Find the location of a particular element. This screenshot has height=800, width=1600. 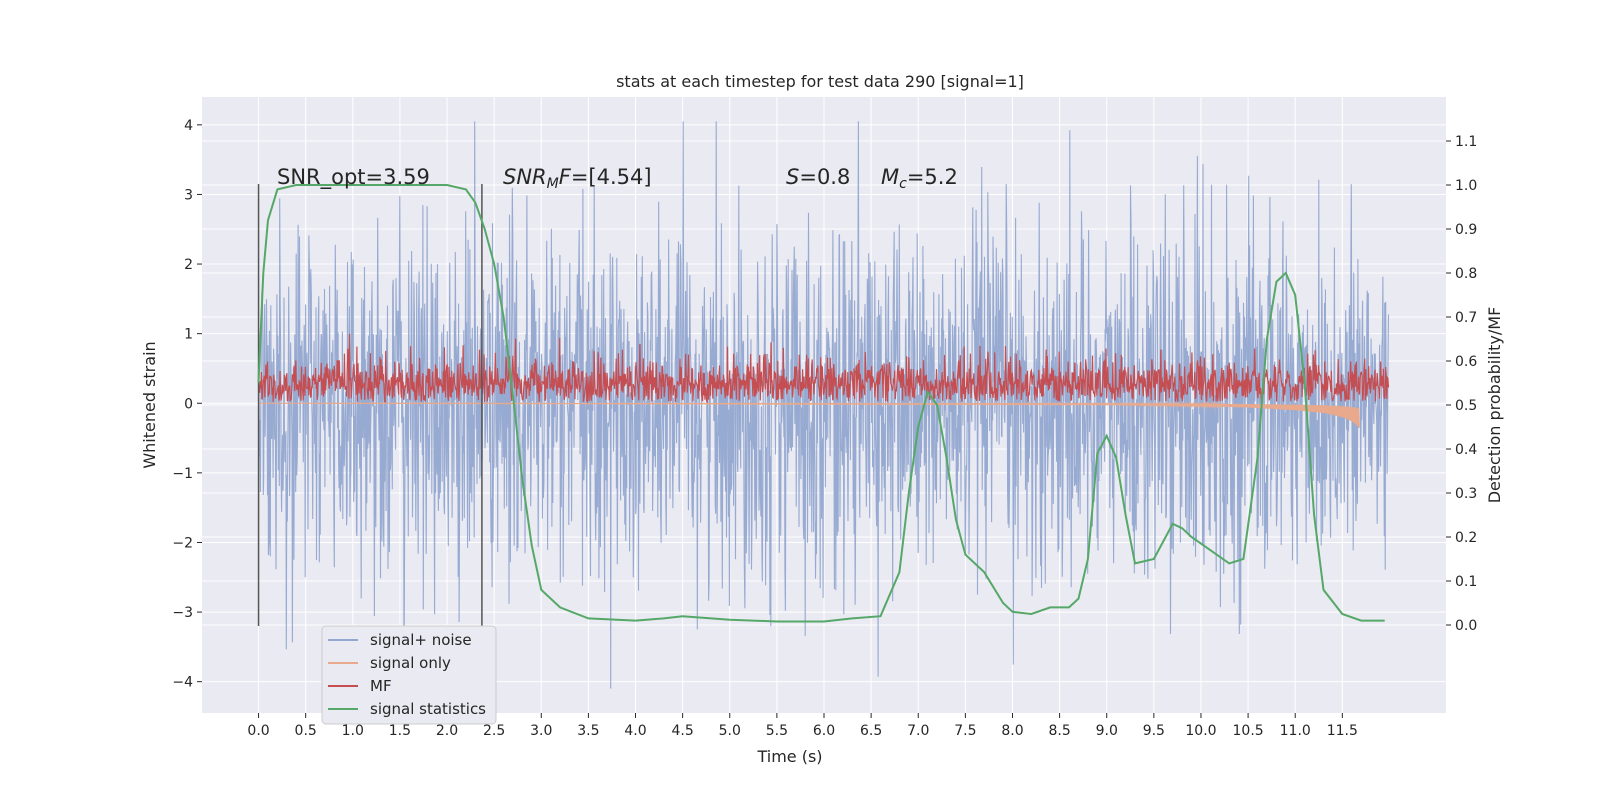

annotation-snr-opt: SNR_opt=3.59 is located at coordinates (353, 177).